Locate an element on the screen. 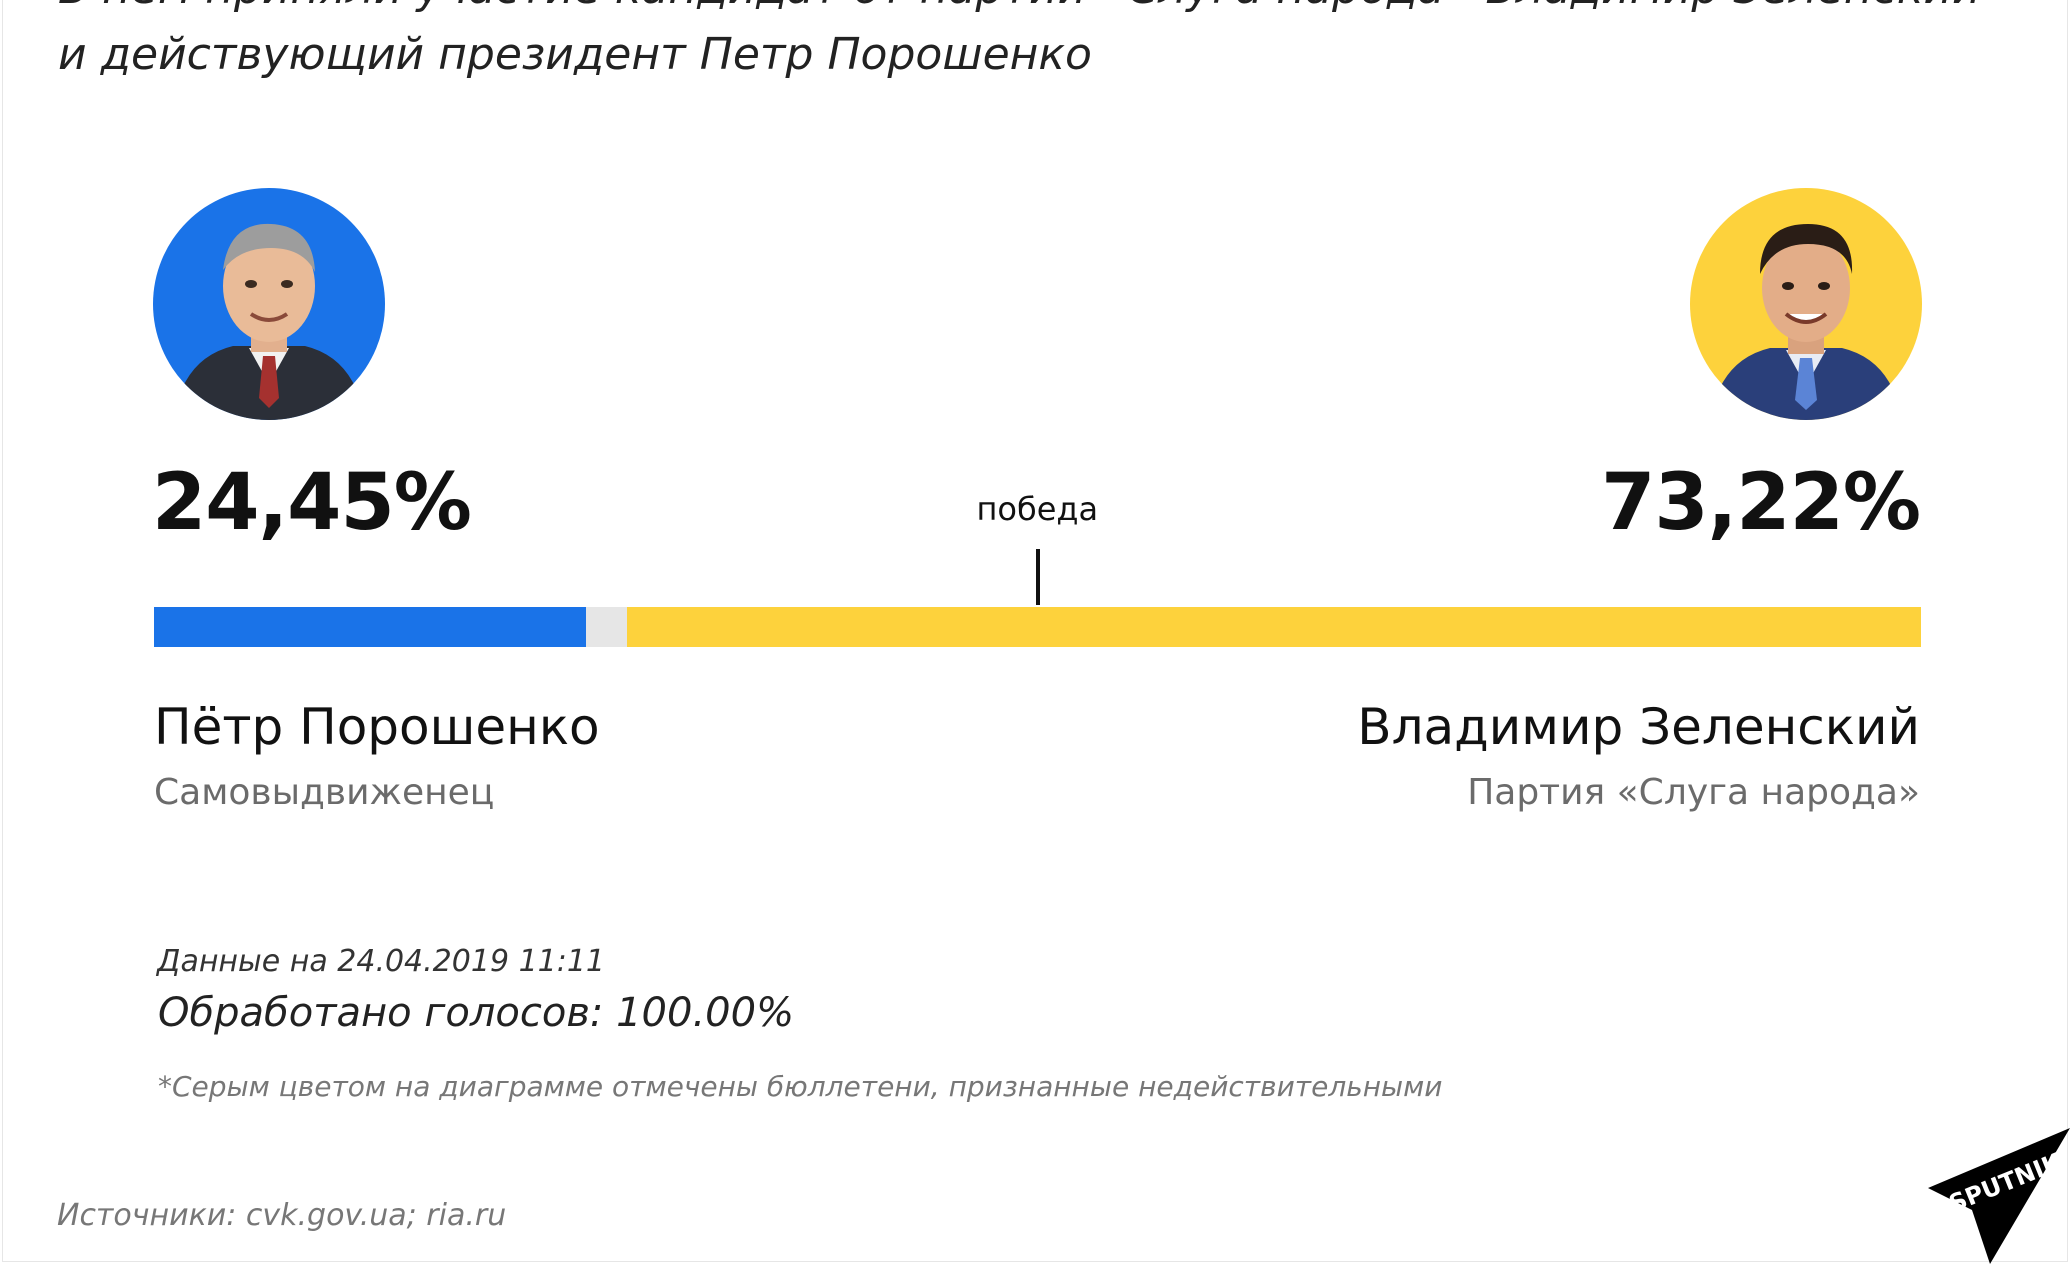 The image size is (2072, 1270). poroshenko-photo-icon is located at coordinates (269, 304).